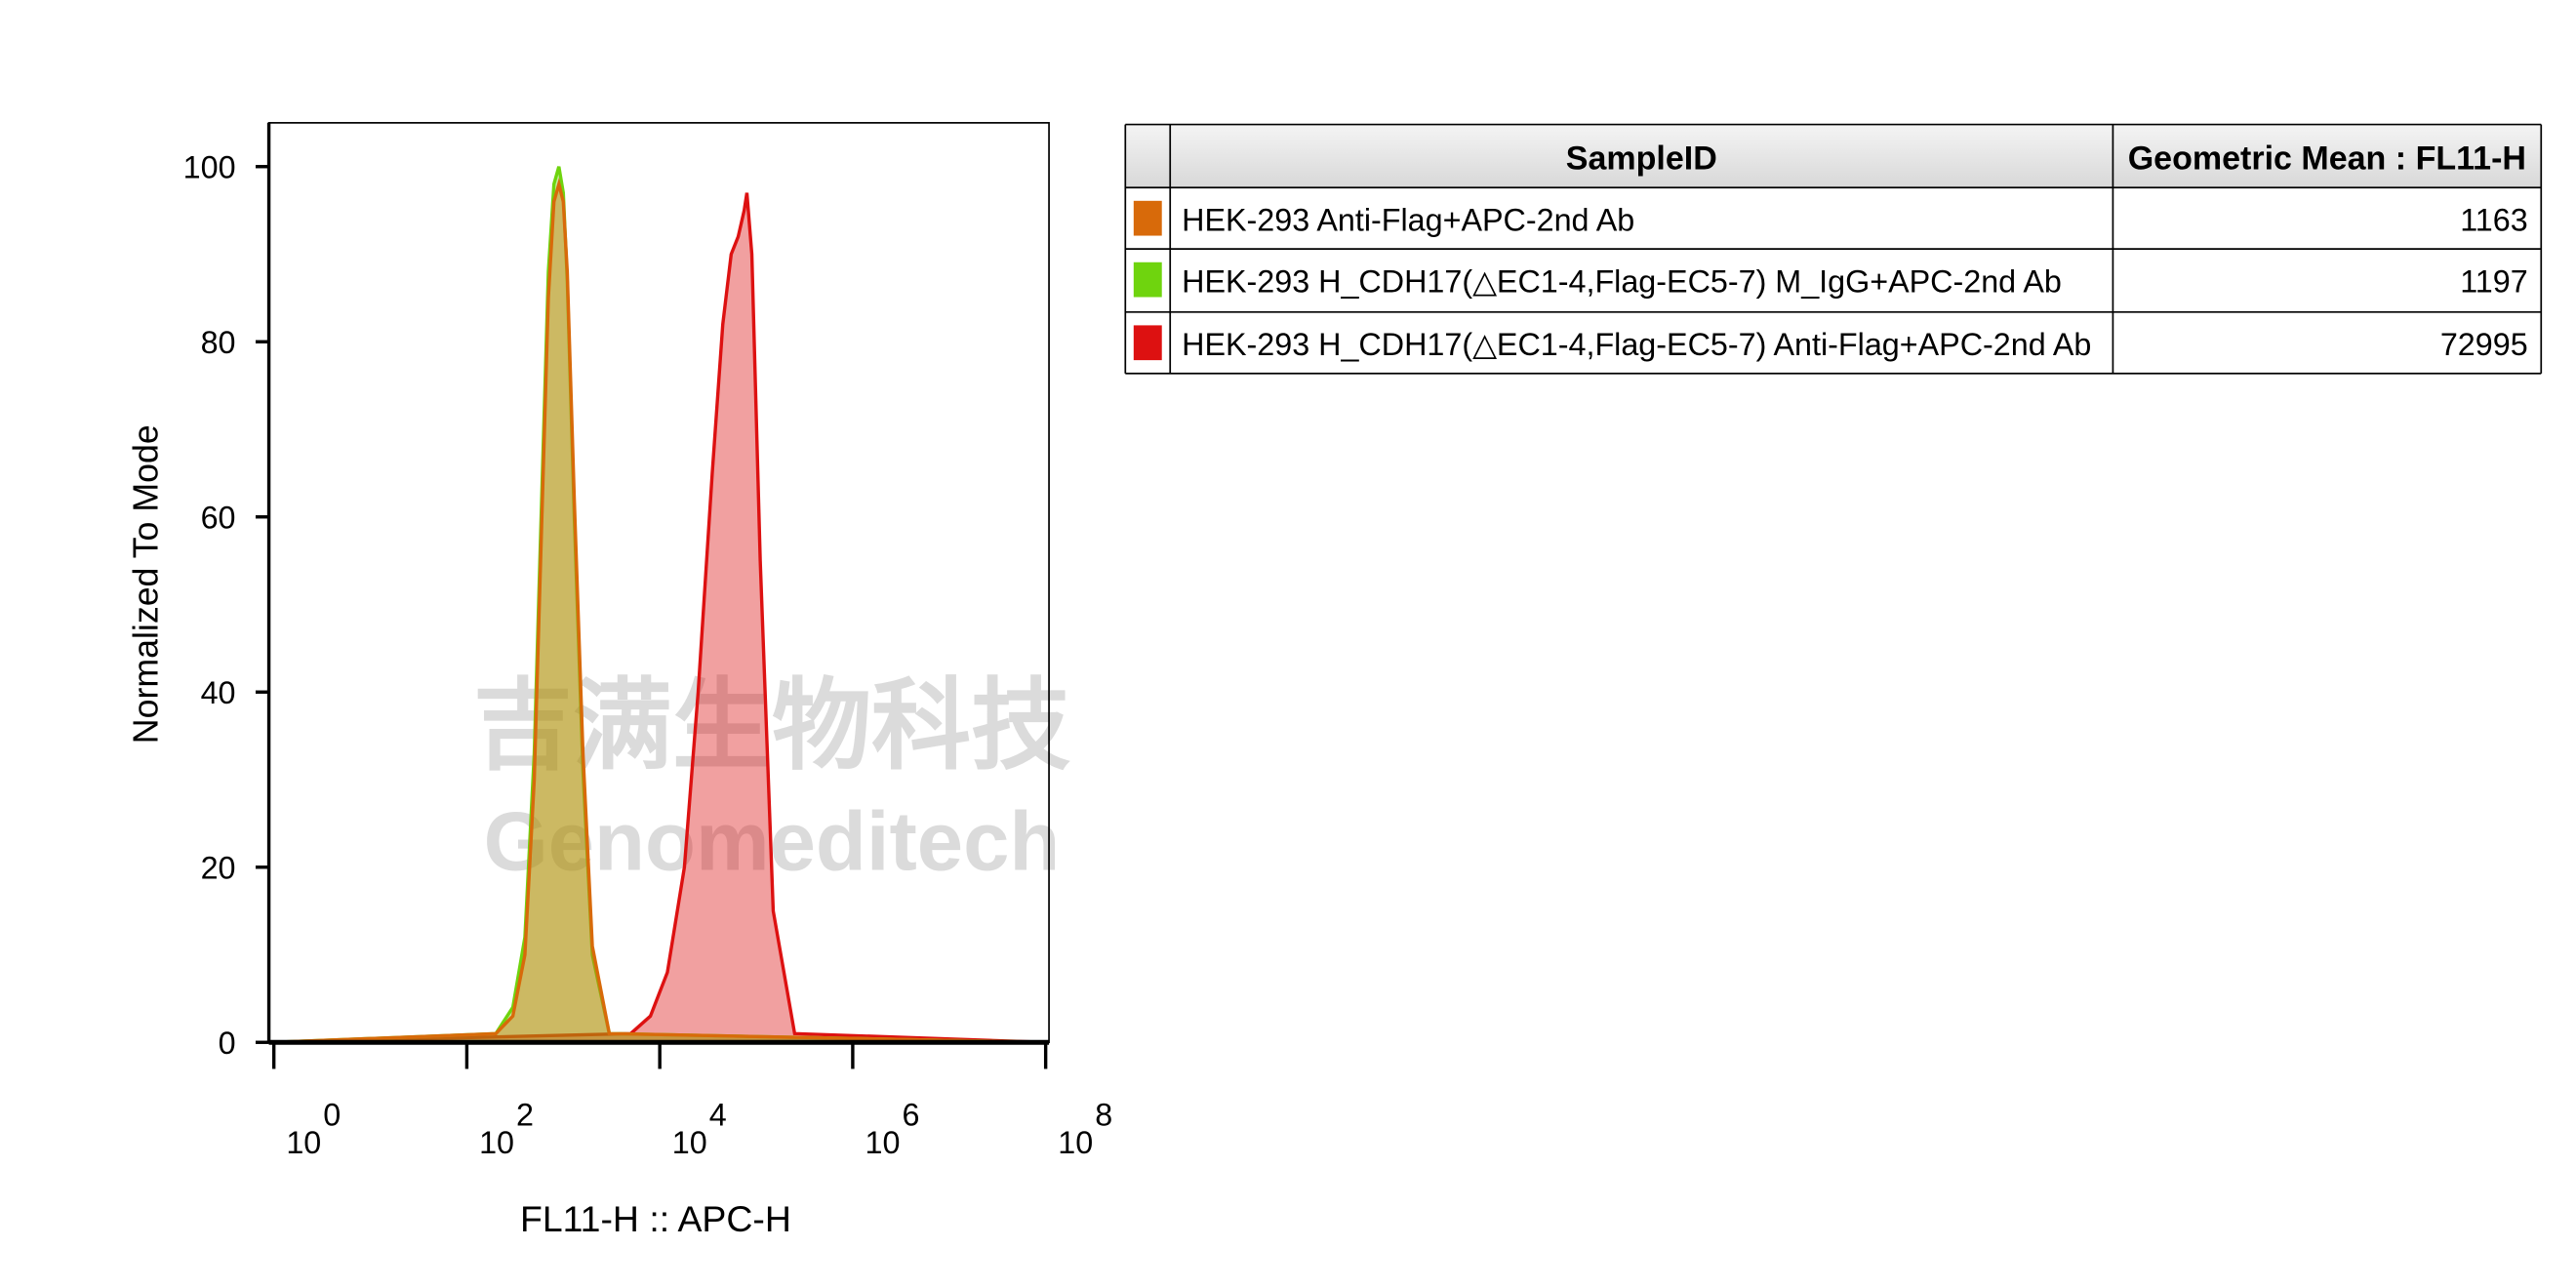 This screenshot has width=2576, height=1288. Describe the element at coordinates (218, 692) in the screenshot. I see `y-tick-label: 40` at that location.